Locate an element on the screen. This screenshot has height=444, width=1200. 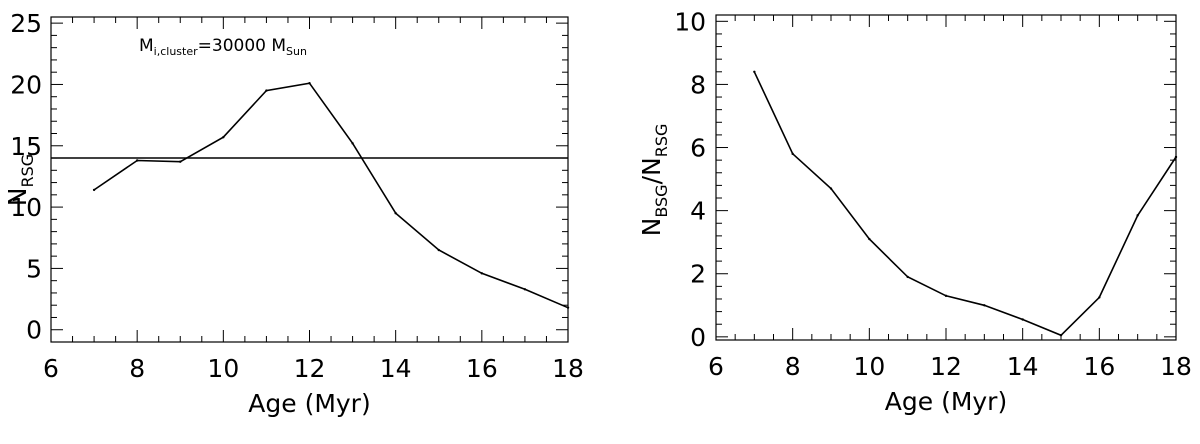
y-tick-label: 6 is located at coordinates (698, 148).